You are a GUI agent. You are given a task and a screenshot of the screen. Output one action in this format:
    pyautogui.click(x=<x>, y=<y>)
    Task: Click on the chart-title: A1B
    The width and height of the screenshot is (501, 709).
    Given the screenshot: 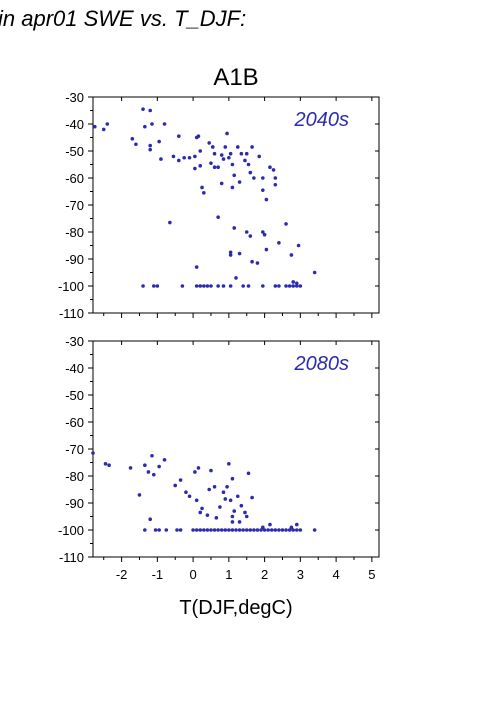 What is the action you would take?
    pyautogui.click(x=235, y=77)
    